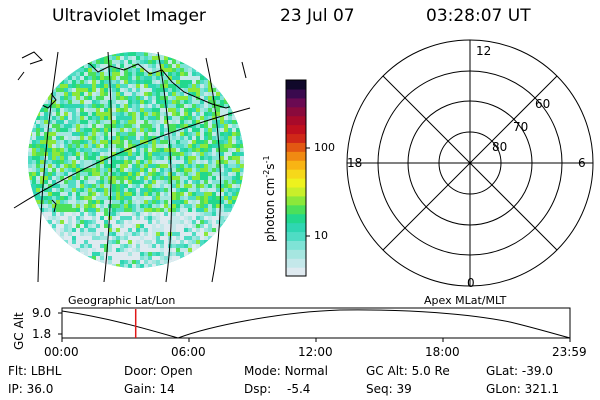  What do you see at coordinates (484, 51) in the screenshot?
I see `polar-mlt-12: 12` at bounding box center [484, 51].